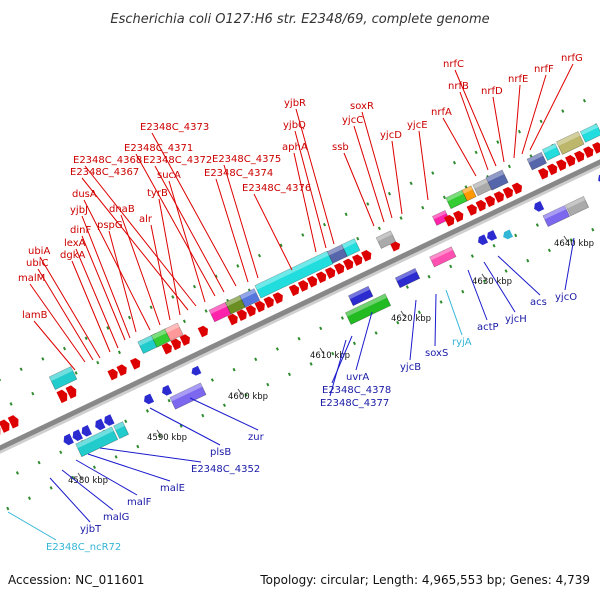 This screenshot has width=600, height=600. I want to click on gene-label-yjbr: yjbR, so click(295, 103).